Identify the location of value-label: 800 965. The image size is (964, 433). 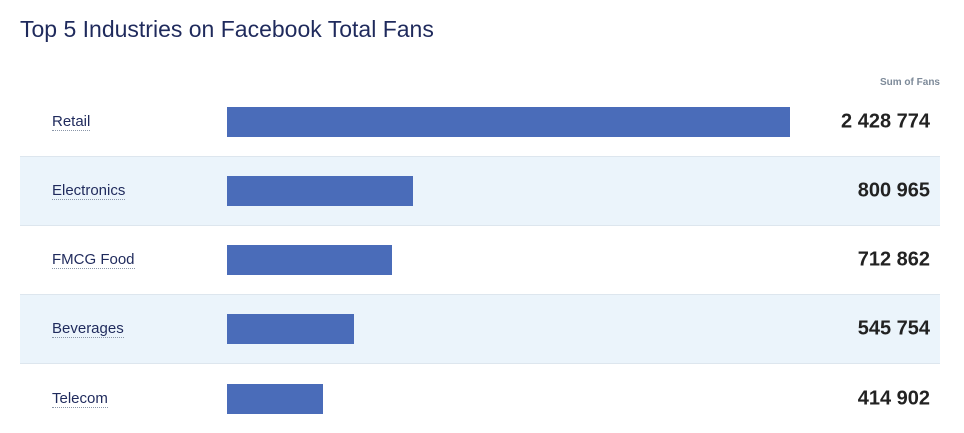
(893, 190).